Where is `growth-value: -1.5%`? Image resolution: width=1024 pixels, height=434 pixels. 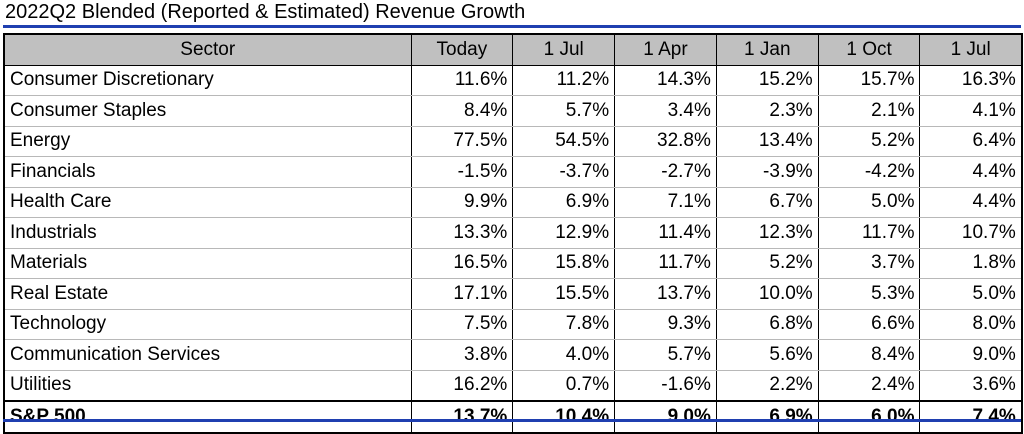
growth-value: -1.5% is located at coordinates (462, 172).